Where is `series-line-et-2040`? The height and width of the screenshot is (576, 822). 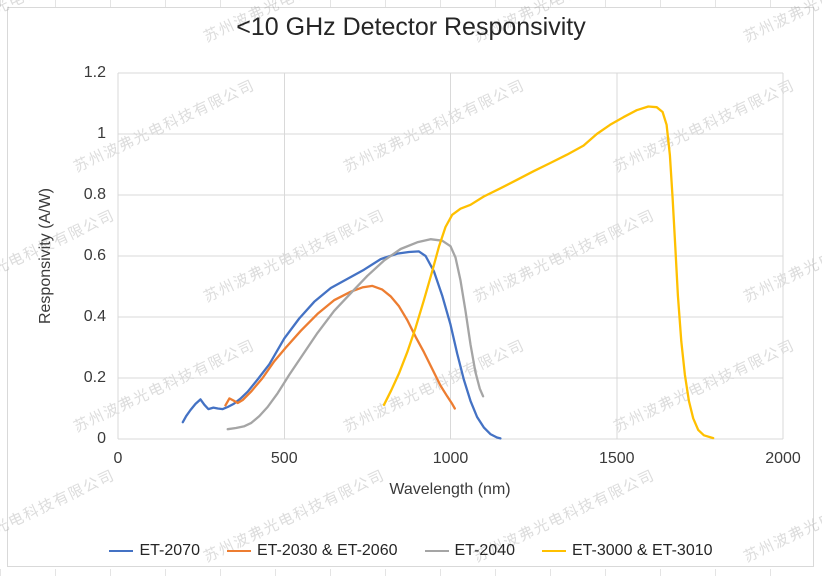
series-line-et-2040 is located at coordinates (355, 334).